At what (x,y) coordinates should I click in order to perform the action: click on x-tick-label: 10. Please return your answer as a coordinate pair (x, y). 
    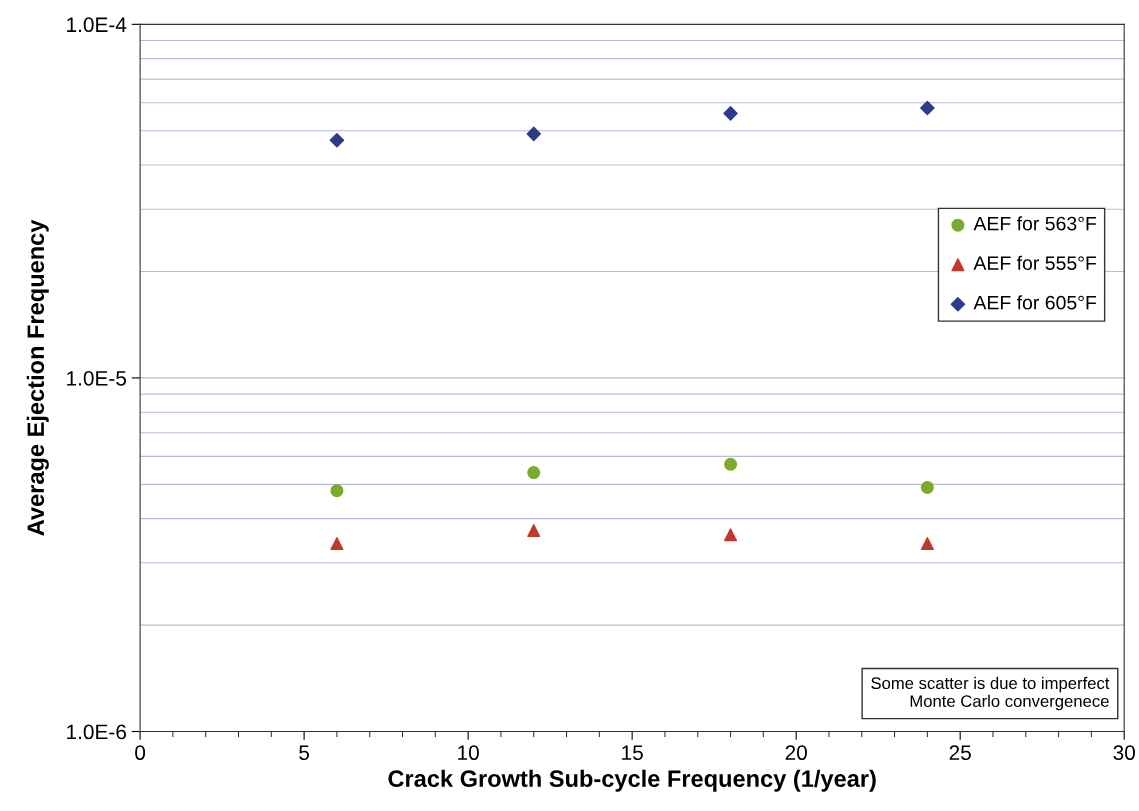
    Looking at the image, I should click on (468, 753).